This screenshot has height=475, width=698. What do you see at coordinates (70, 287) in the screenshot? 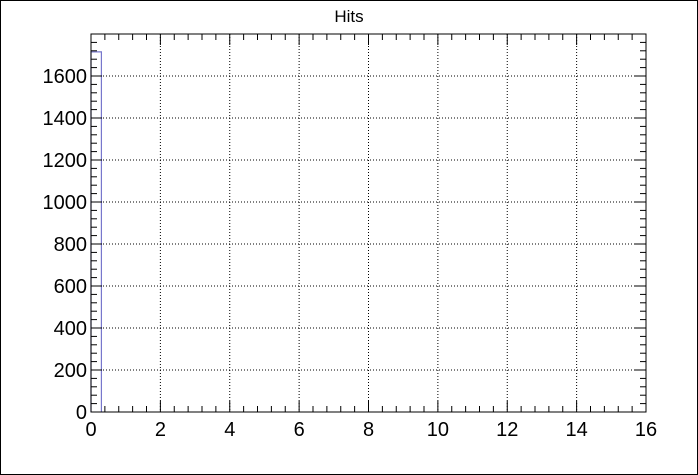
I see `y-tick-label: 600` at bounding box center [70, 287].